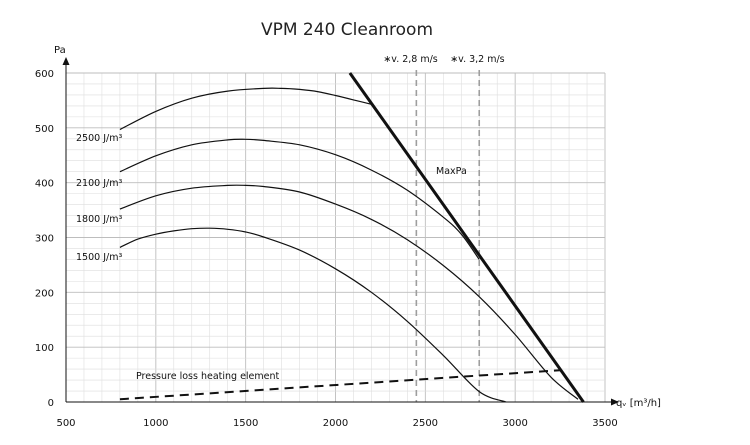  I want to click on x-tick-label: 1500, so click(245, 423).